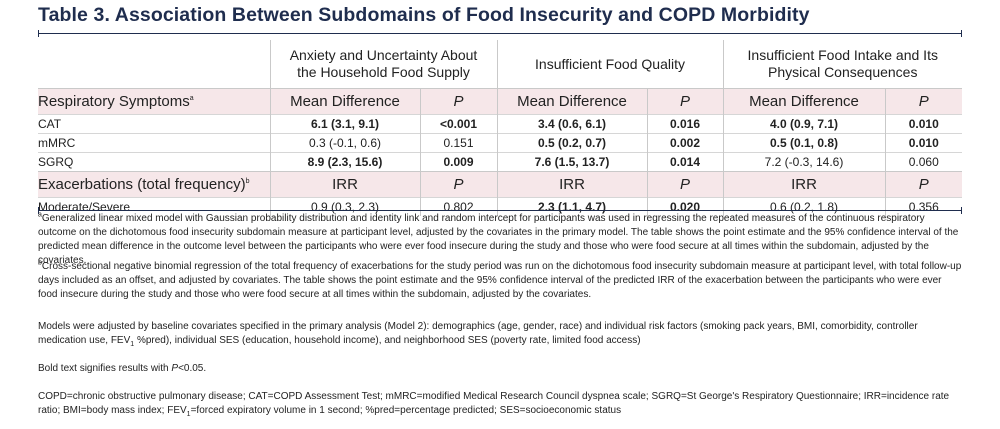  Describe the element at coordinates (154, 64) in the screenshot. I see `header-empty-cell` at that location.